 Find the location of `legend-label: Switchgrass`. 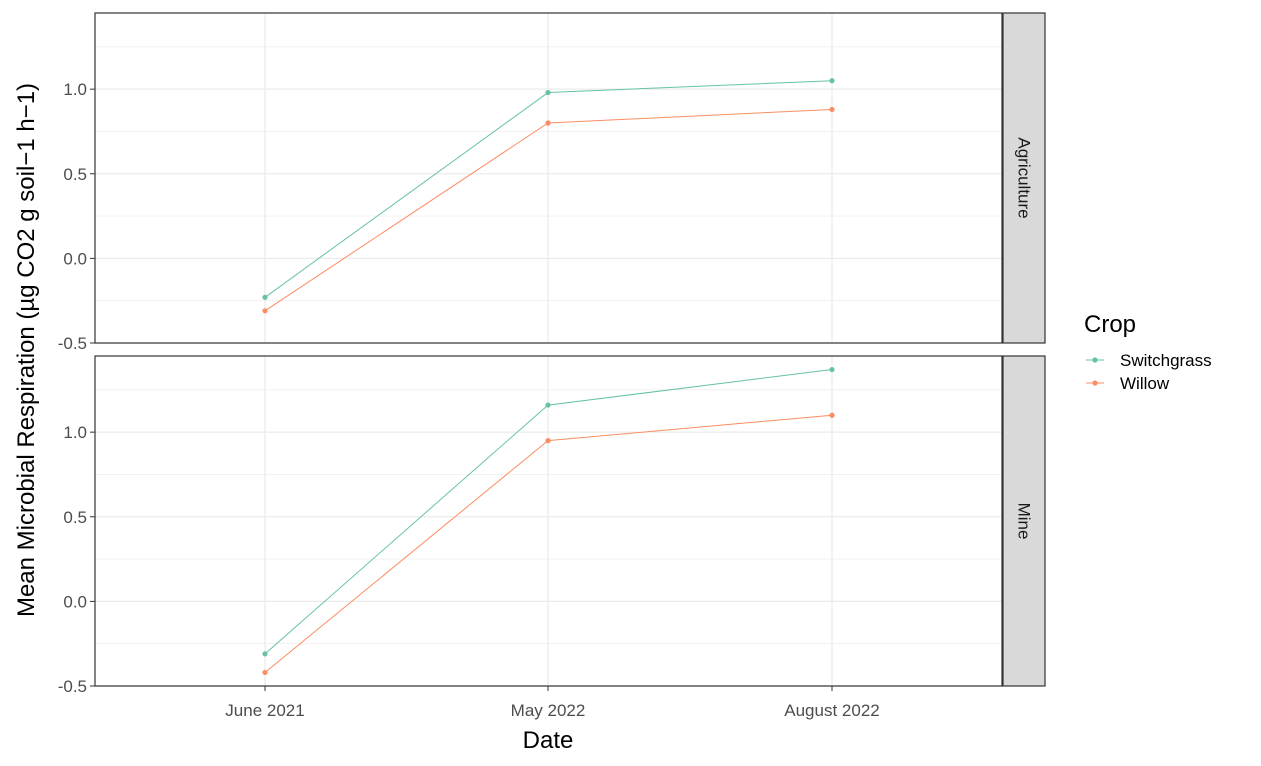

legend-label: Switchgrass is located at coordinates (1166, 360).